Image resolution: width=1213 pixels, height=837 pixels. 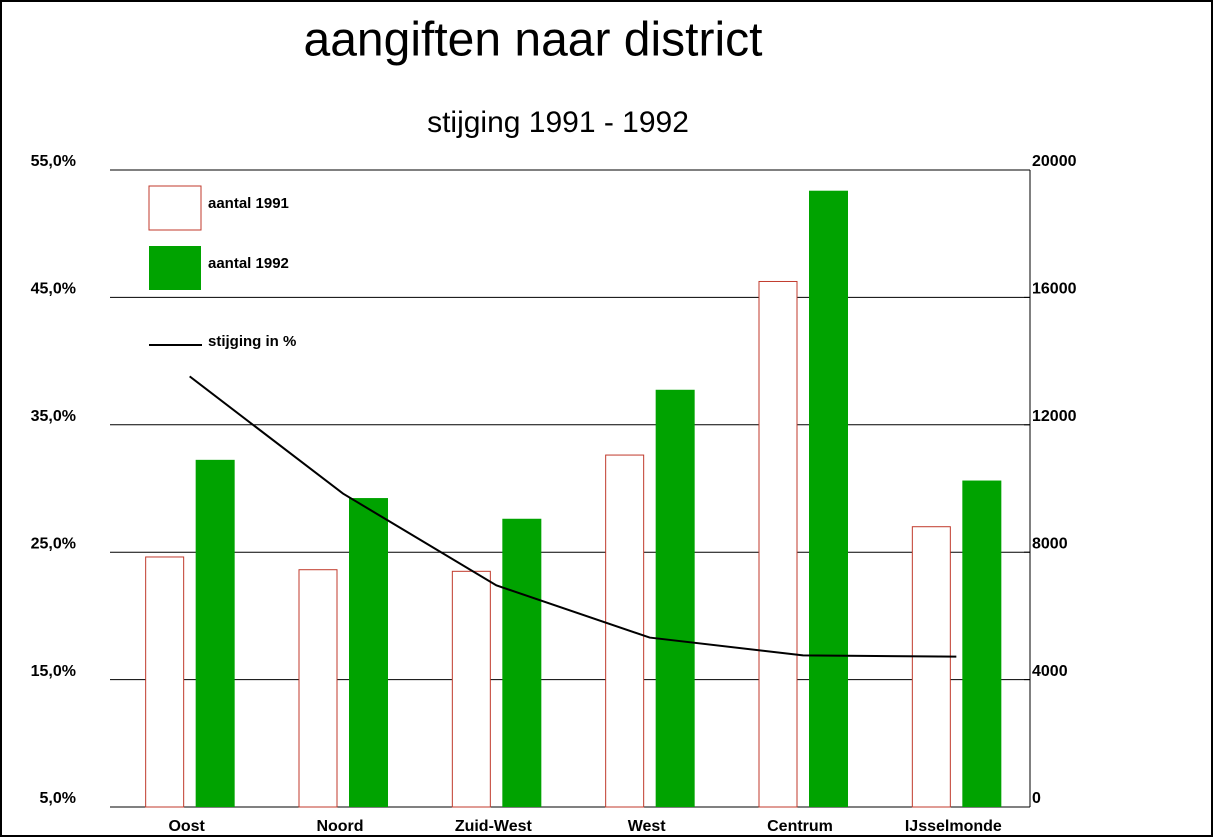 What do you see at coordinates (494, 826) in the screenshot?
I see `x-tick-label: Zuid-West` at bounding box center [494, 826].